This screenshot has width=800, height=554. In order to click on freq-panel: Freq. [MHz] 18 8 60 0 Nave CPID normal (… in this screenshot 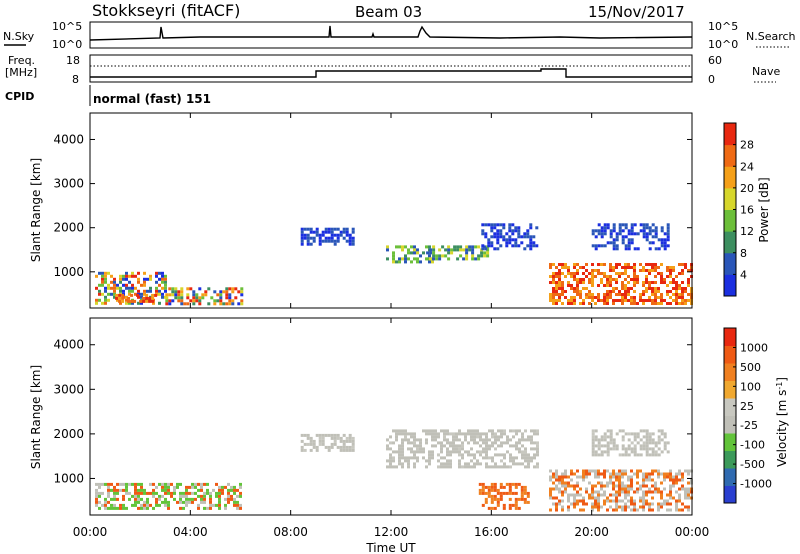, I will do `click(392, 80)`.